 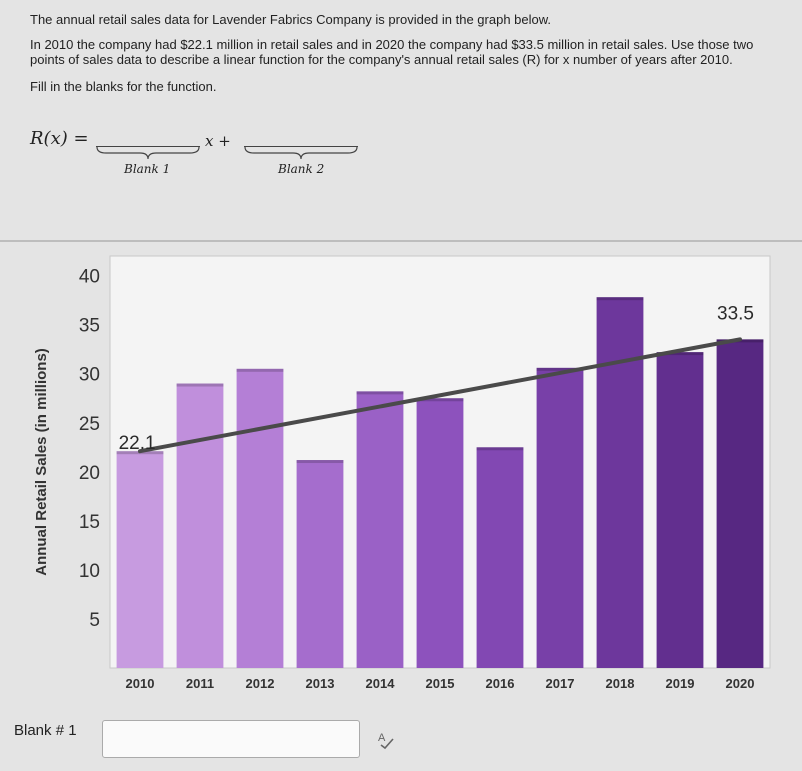 What do you see at coordinates (147, 169) in the screenshot?
I see `blank1-caption: Blank 1` at bounding box center [147, 169].